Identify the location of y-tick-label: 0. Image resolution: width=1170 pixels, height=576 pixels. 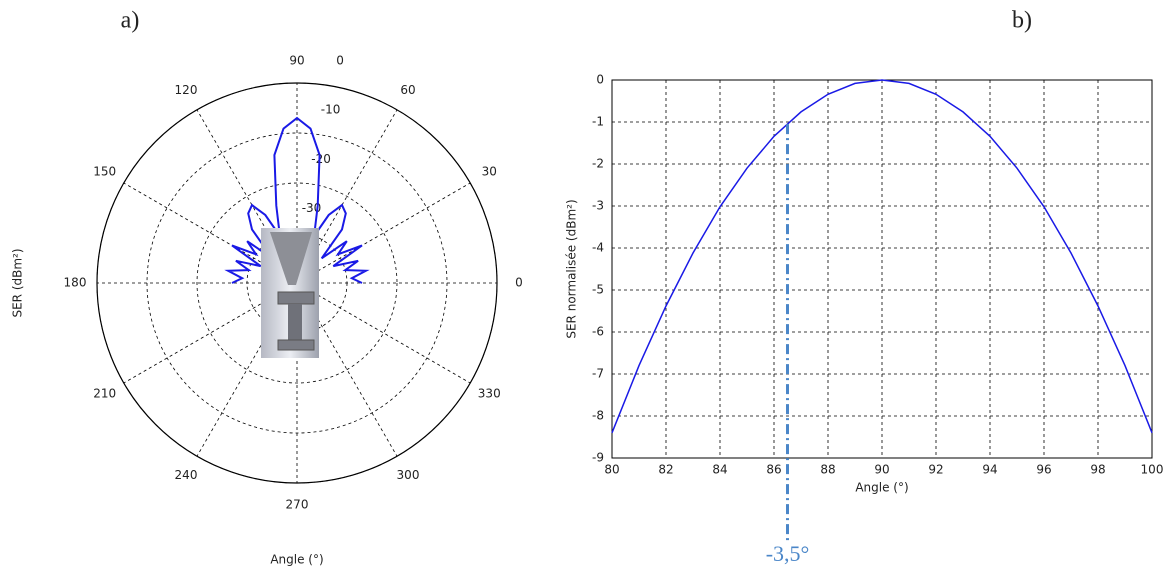
(600, 80).